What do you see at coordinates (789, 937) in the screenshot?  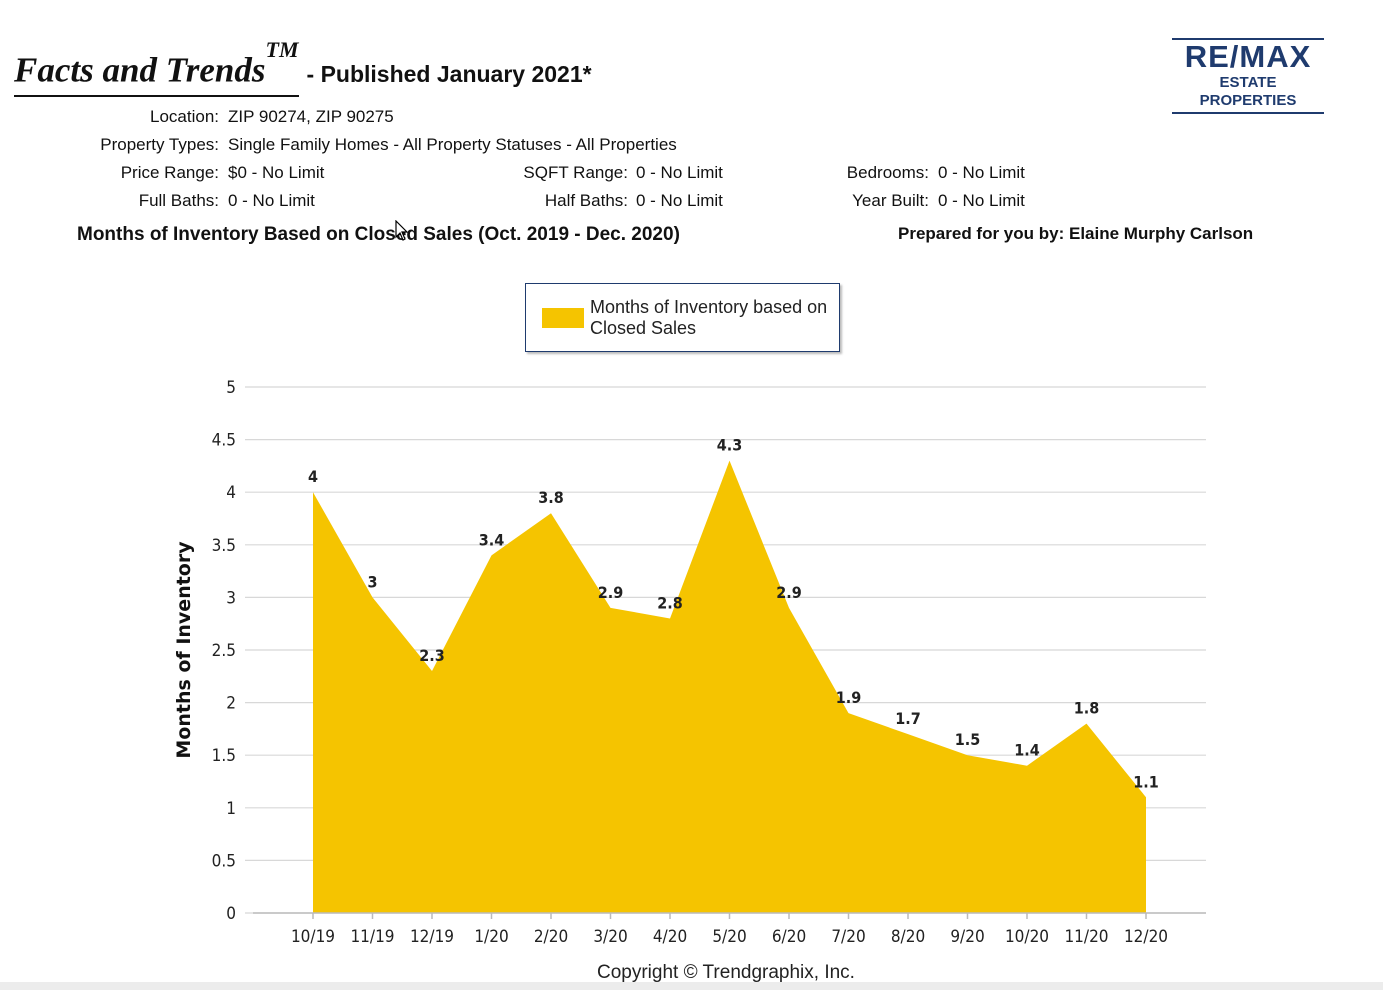 I see `x-tick-label: 6/20` at bounding box center [789, 937].